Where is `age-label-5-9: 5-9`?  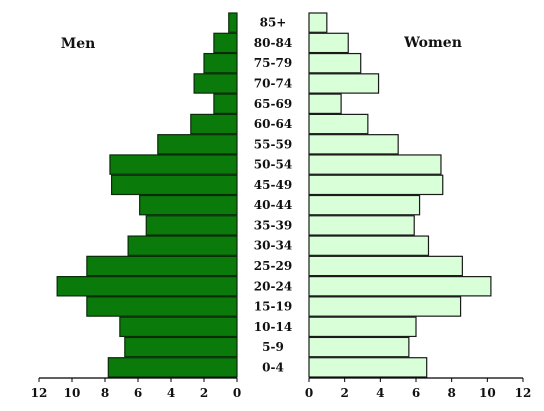 age-label-5-9: 5-9 is located at coordinates (273, 347).